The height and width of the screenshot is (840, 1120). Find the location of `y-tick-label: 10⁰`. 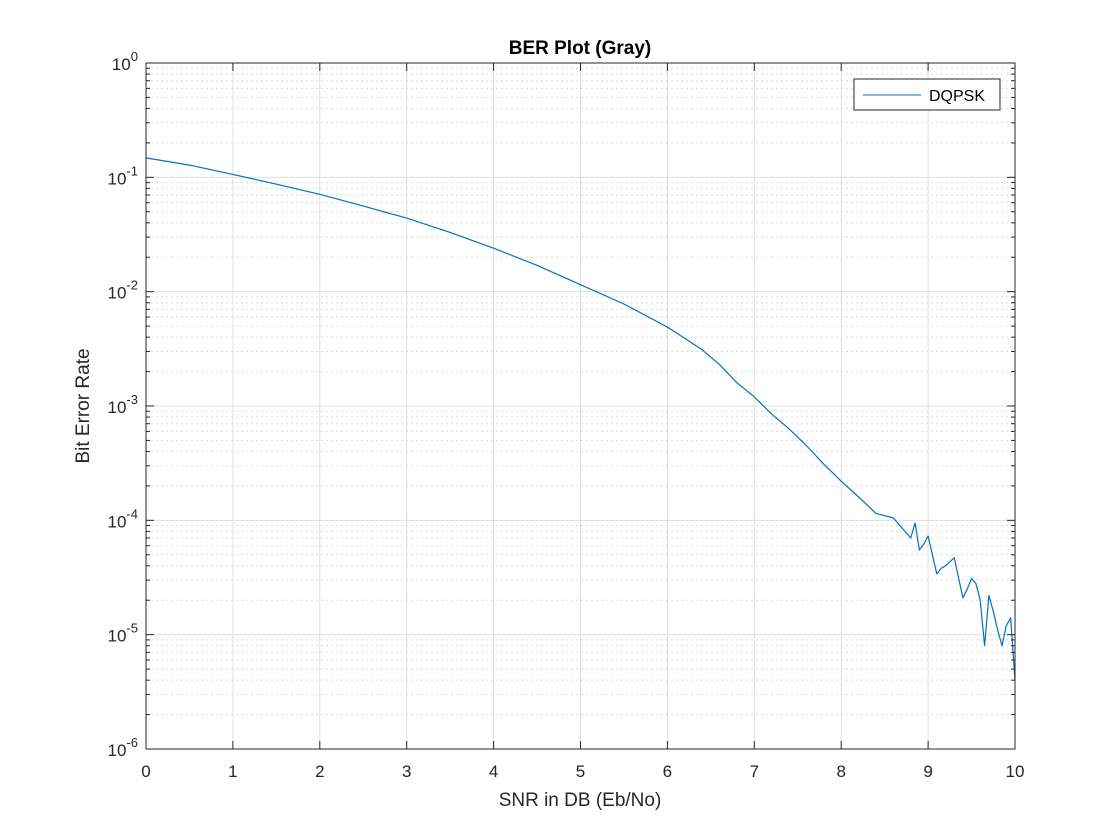

y-tick-label: 10⁰ is located at coordinates (125, 61).